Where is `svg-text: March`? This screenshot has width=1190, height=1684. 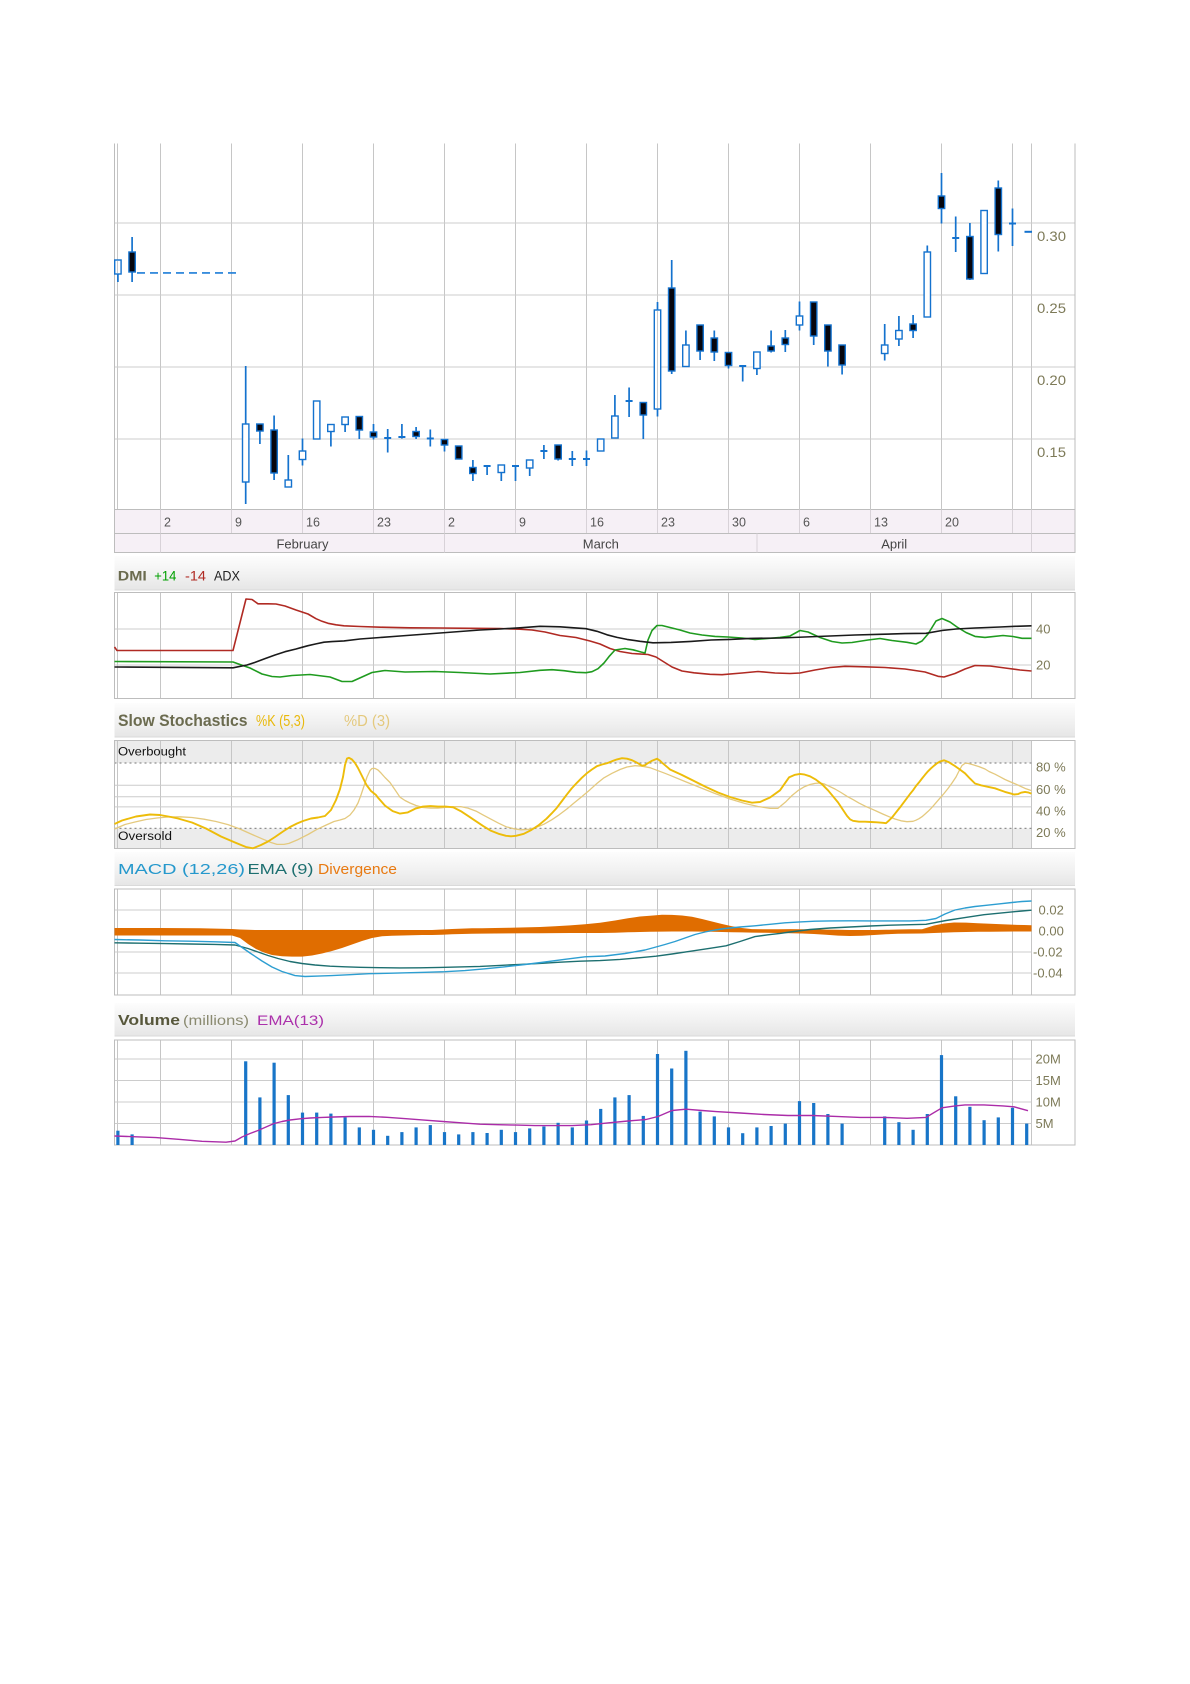 svg-text: March is located at coordinates (601, 544).